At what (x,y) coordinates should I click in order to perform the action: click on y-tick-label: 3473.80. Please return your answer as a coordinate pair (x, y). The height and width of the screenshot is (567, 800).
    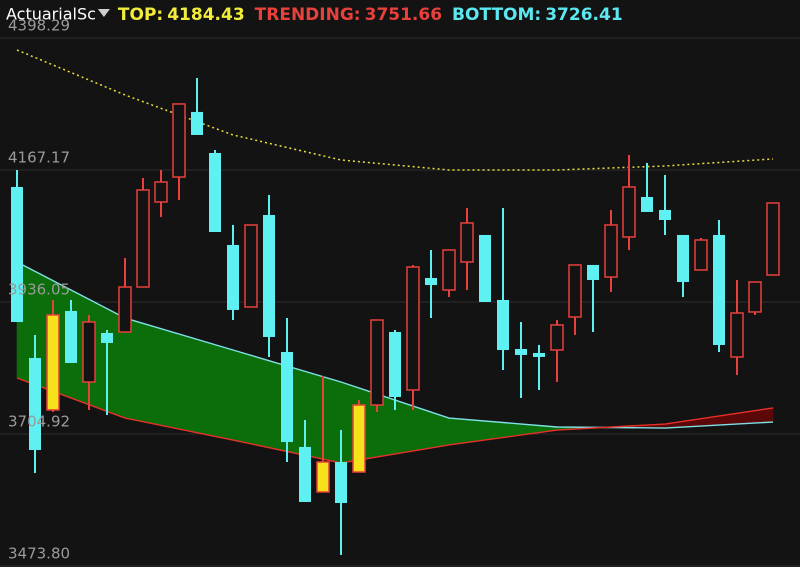
    Looking at the image, I should click on (39, 554).